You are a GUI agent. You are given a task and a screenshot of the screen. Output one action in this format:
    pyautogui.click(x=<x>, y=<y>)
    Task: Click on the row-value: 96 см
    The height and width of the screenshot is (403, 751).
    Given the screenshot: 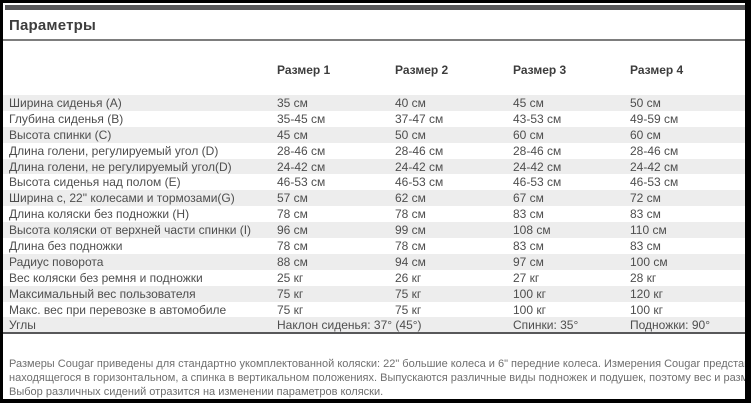 What is the action you would take?
    pyautogui.click(x=292, y=230)
    